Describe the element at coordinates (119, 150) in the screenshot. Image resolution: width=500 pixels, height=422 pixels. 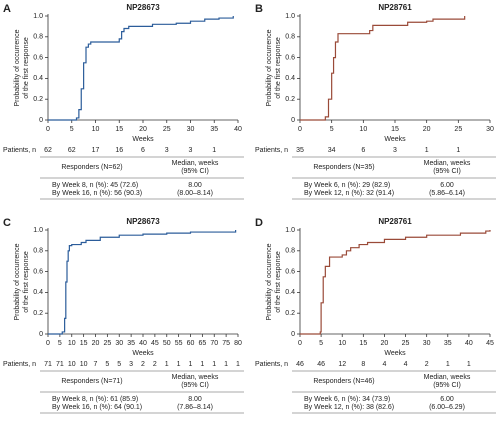
I see `at-risk-count: 16` at that location.